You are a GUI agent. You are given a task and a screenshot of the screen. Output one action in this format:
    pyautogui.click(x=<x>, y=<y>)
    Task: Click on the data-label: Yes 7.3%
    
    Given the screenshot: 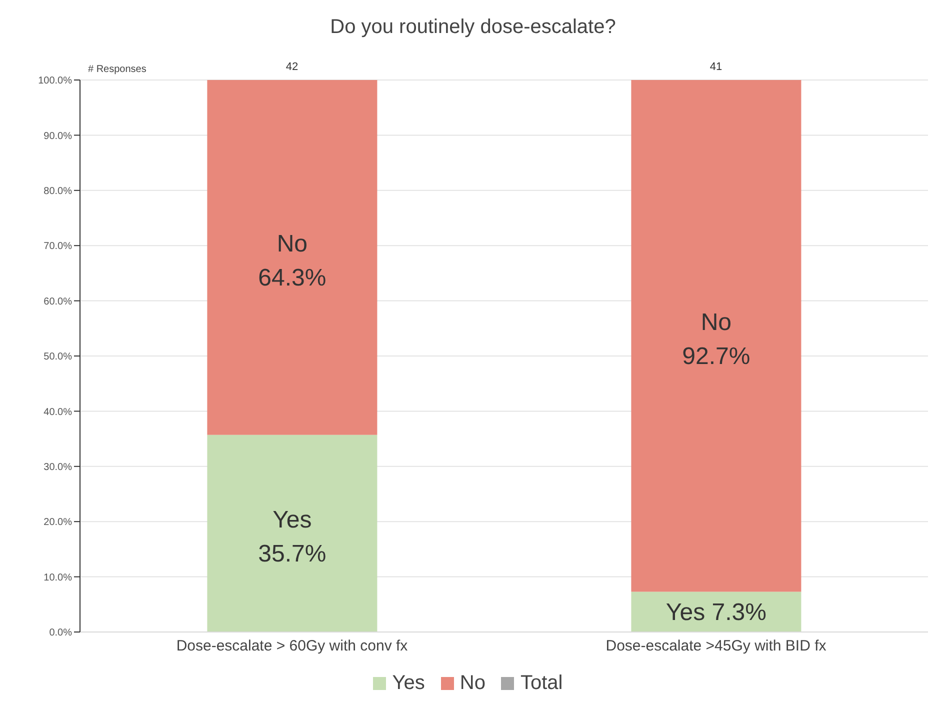 What is the action you would take?
    pyautogui.click(x=716, y=612)
    